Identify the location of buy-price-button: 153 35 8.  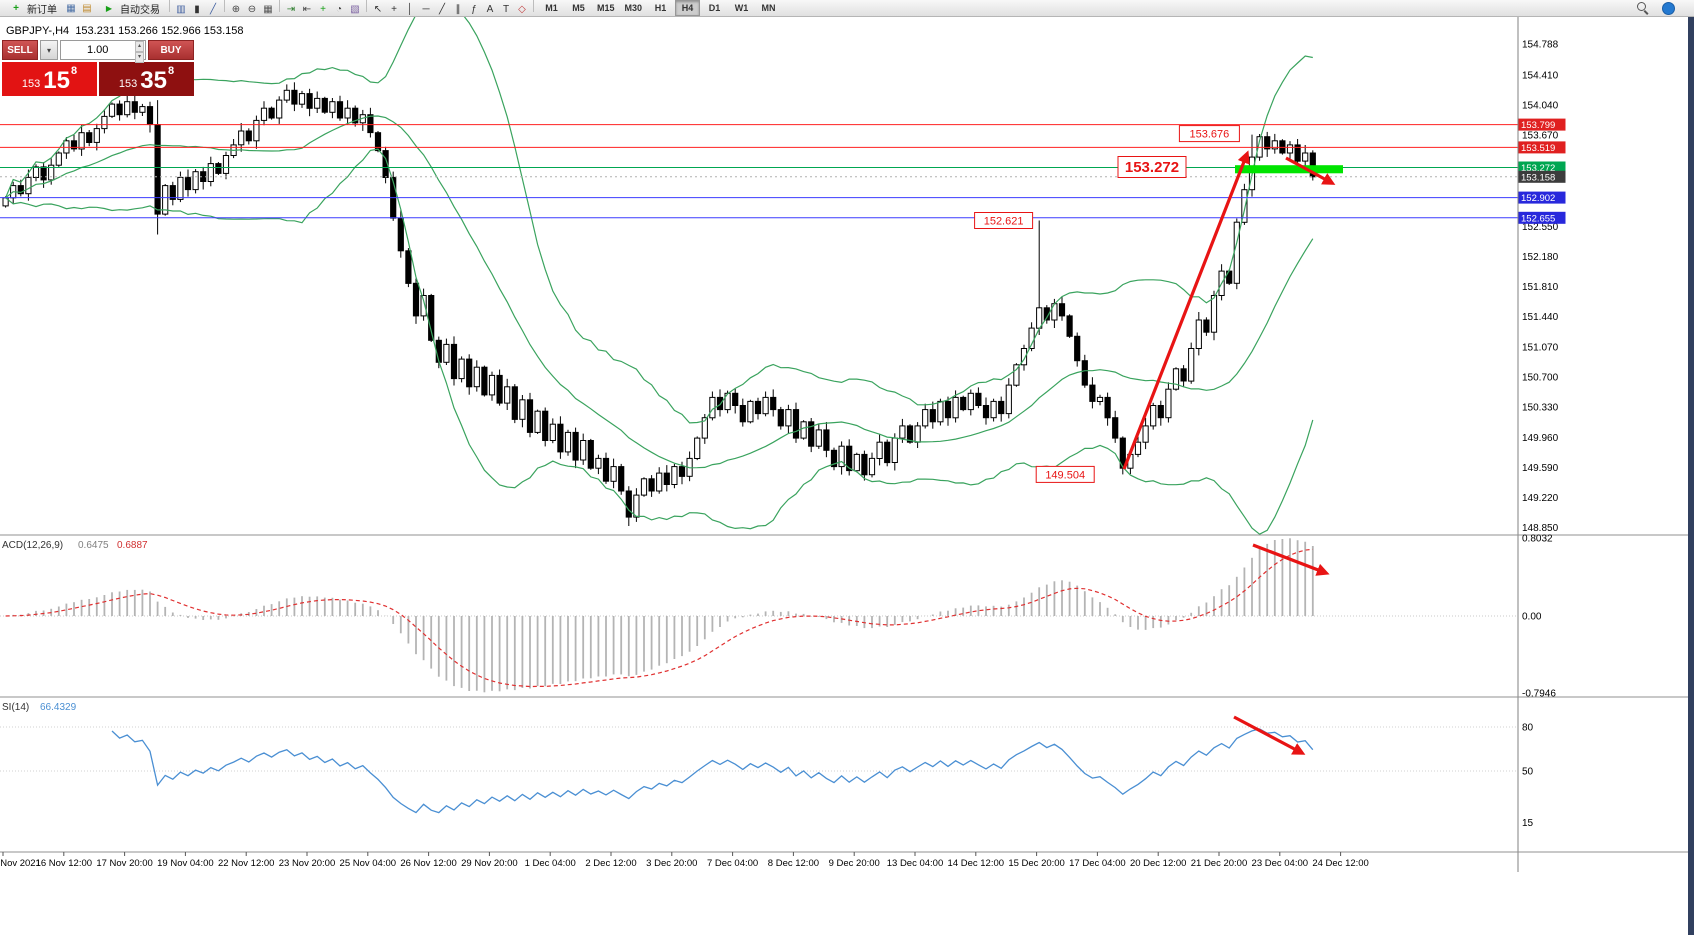
(146, 79).